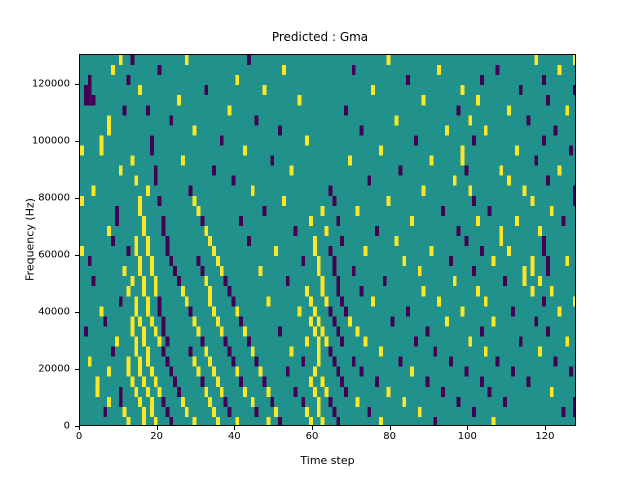  Describe the element at coordinates (54, 255) in the screenshot. I see `y-tick-label: 60000` at that location.